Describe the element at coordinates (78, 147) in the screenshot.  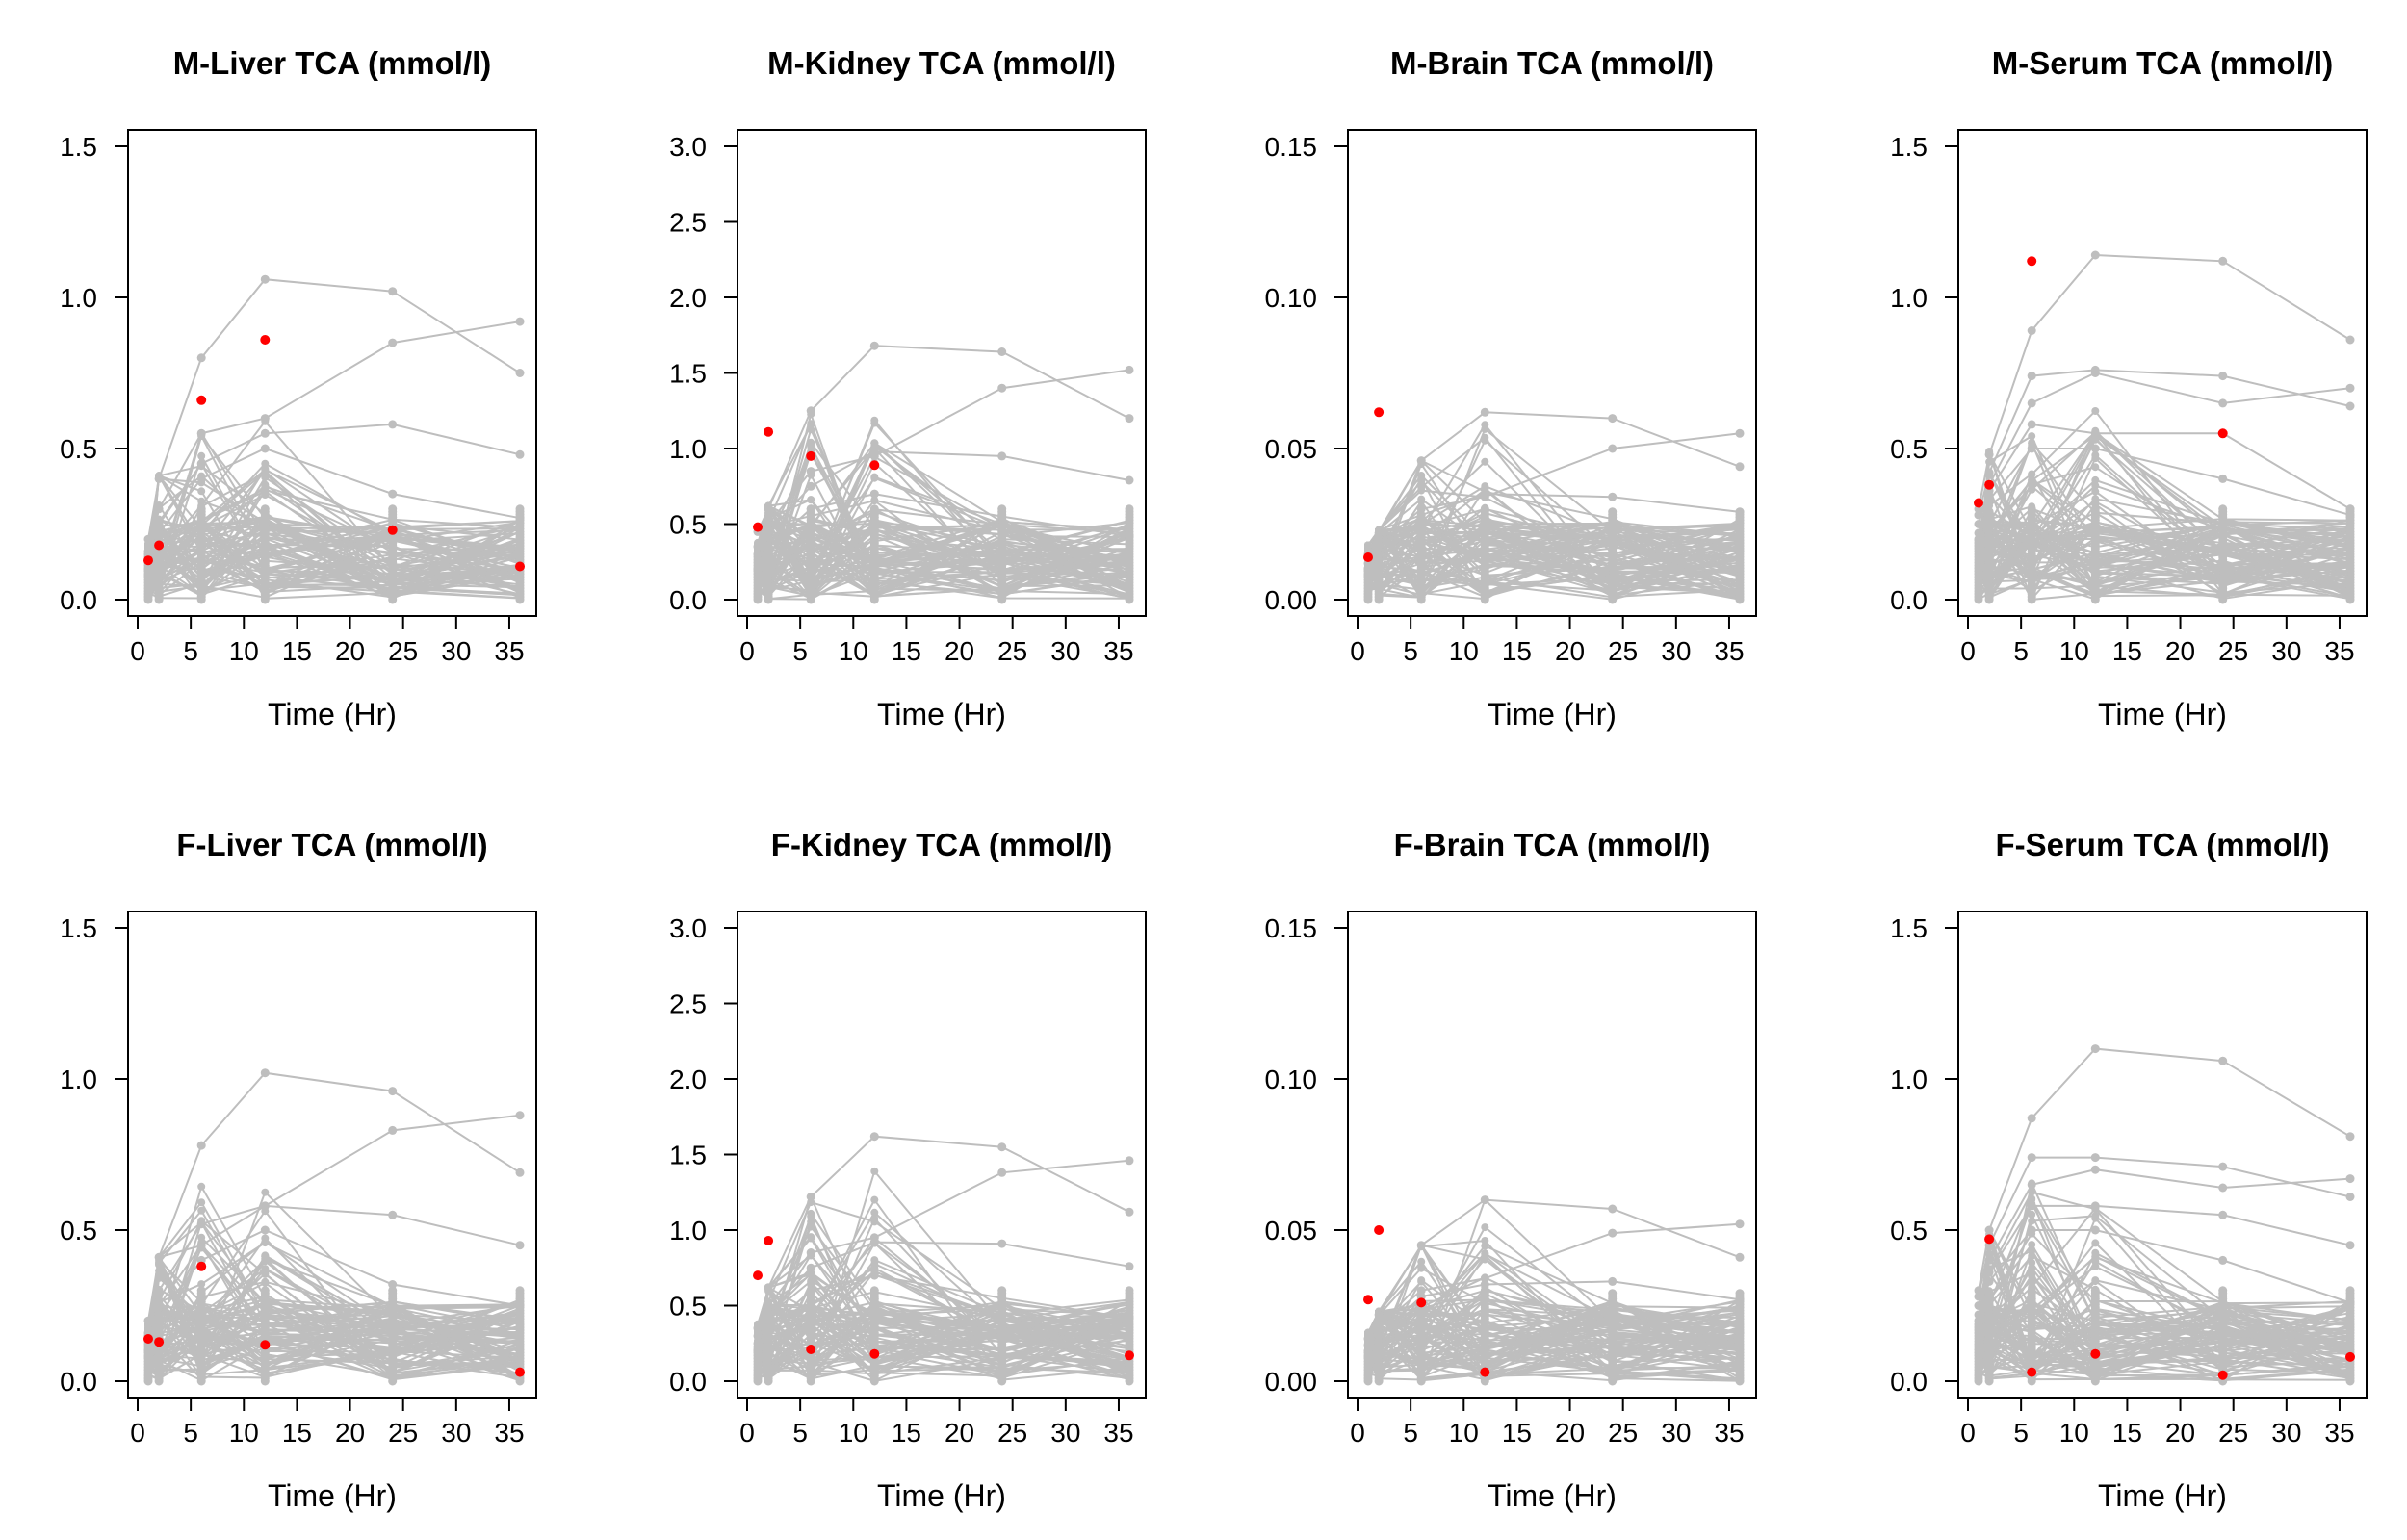
I see `y-tick-label: 1.5` at that location.